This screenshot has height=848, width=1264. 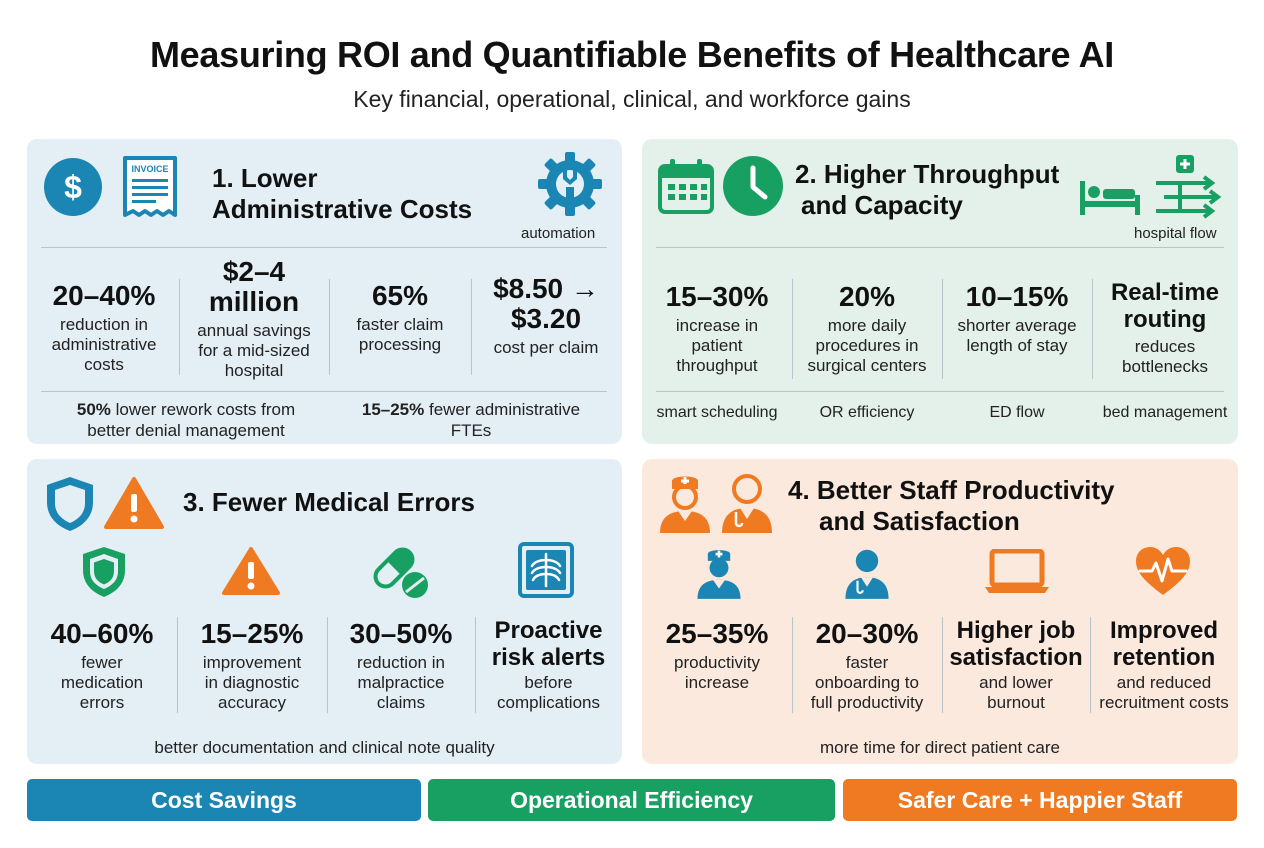 What do you see at coordinates (102, 665) in the screenshot?
I see `stat-medication-errors: 40–60% fewer medication errors` at bounding box center [102, 665].